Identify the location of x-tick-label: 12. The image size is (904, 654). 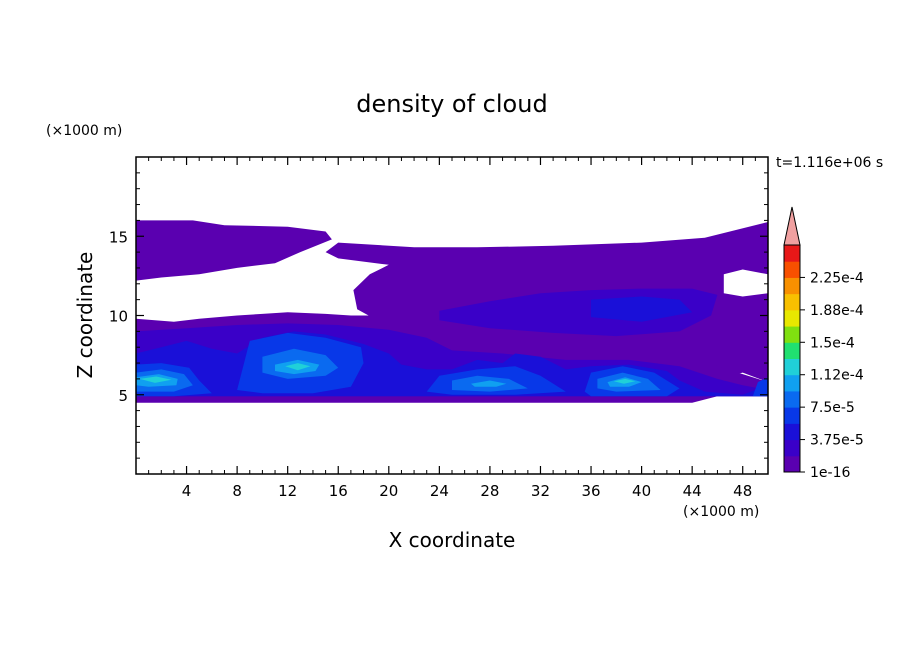
(287, 491).